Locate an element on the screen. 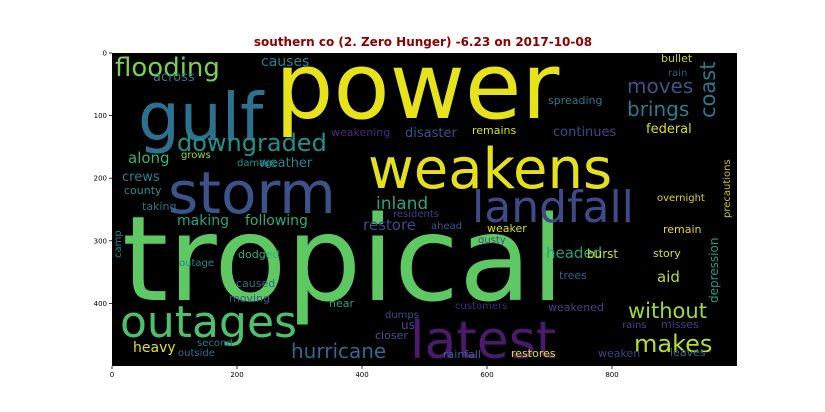  word-storm: storm is located at coordinates (252, 193).